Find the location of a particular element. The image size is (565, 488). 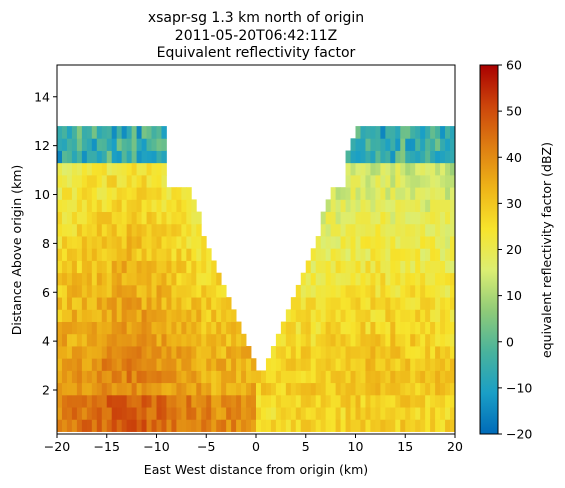

colorbar-tick-label: 20 is located at coordinates (514, 249).